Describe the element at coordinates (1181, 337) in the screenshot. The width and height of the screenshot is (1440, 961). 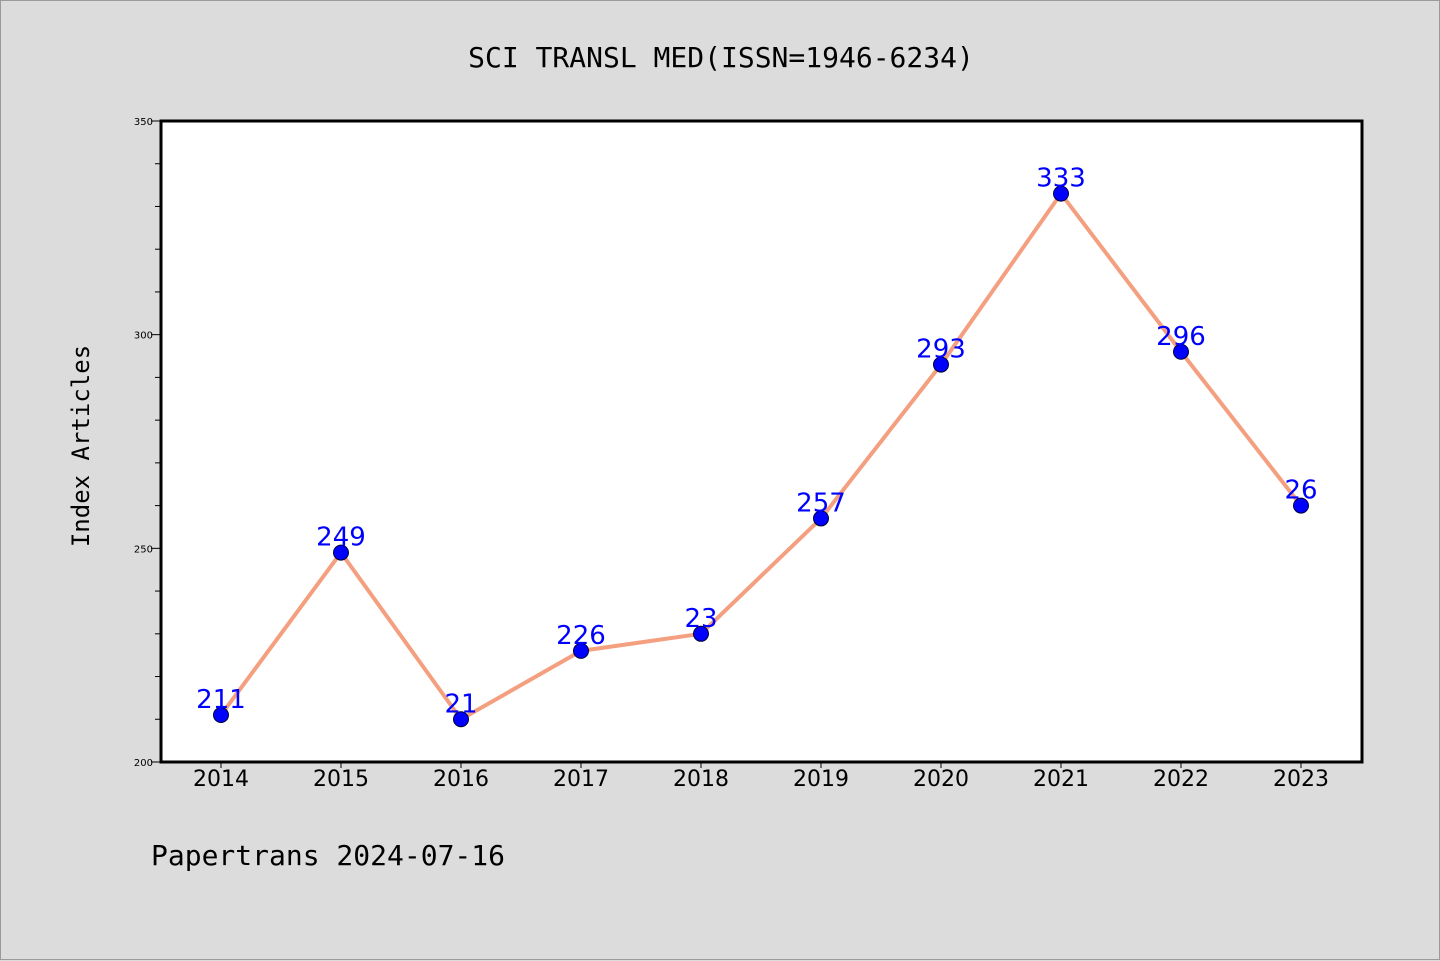
I see `data-label: 296` at that location.